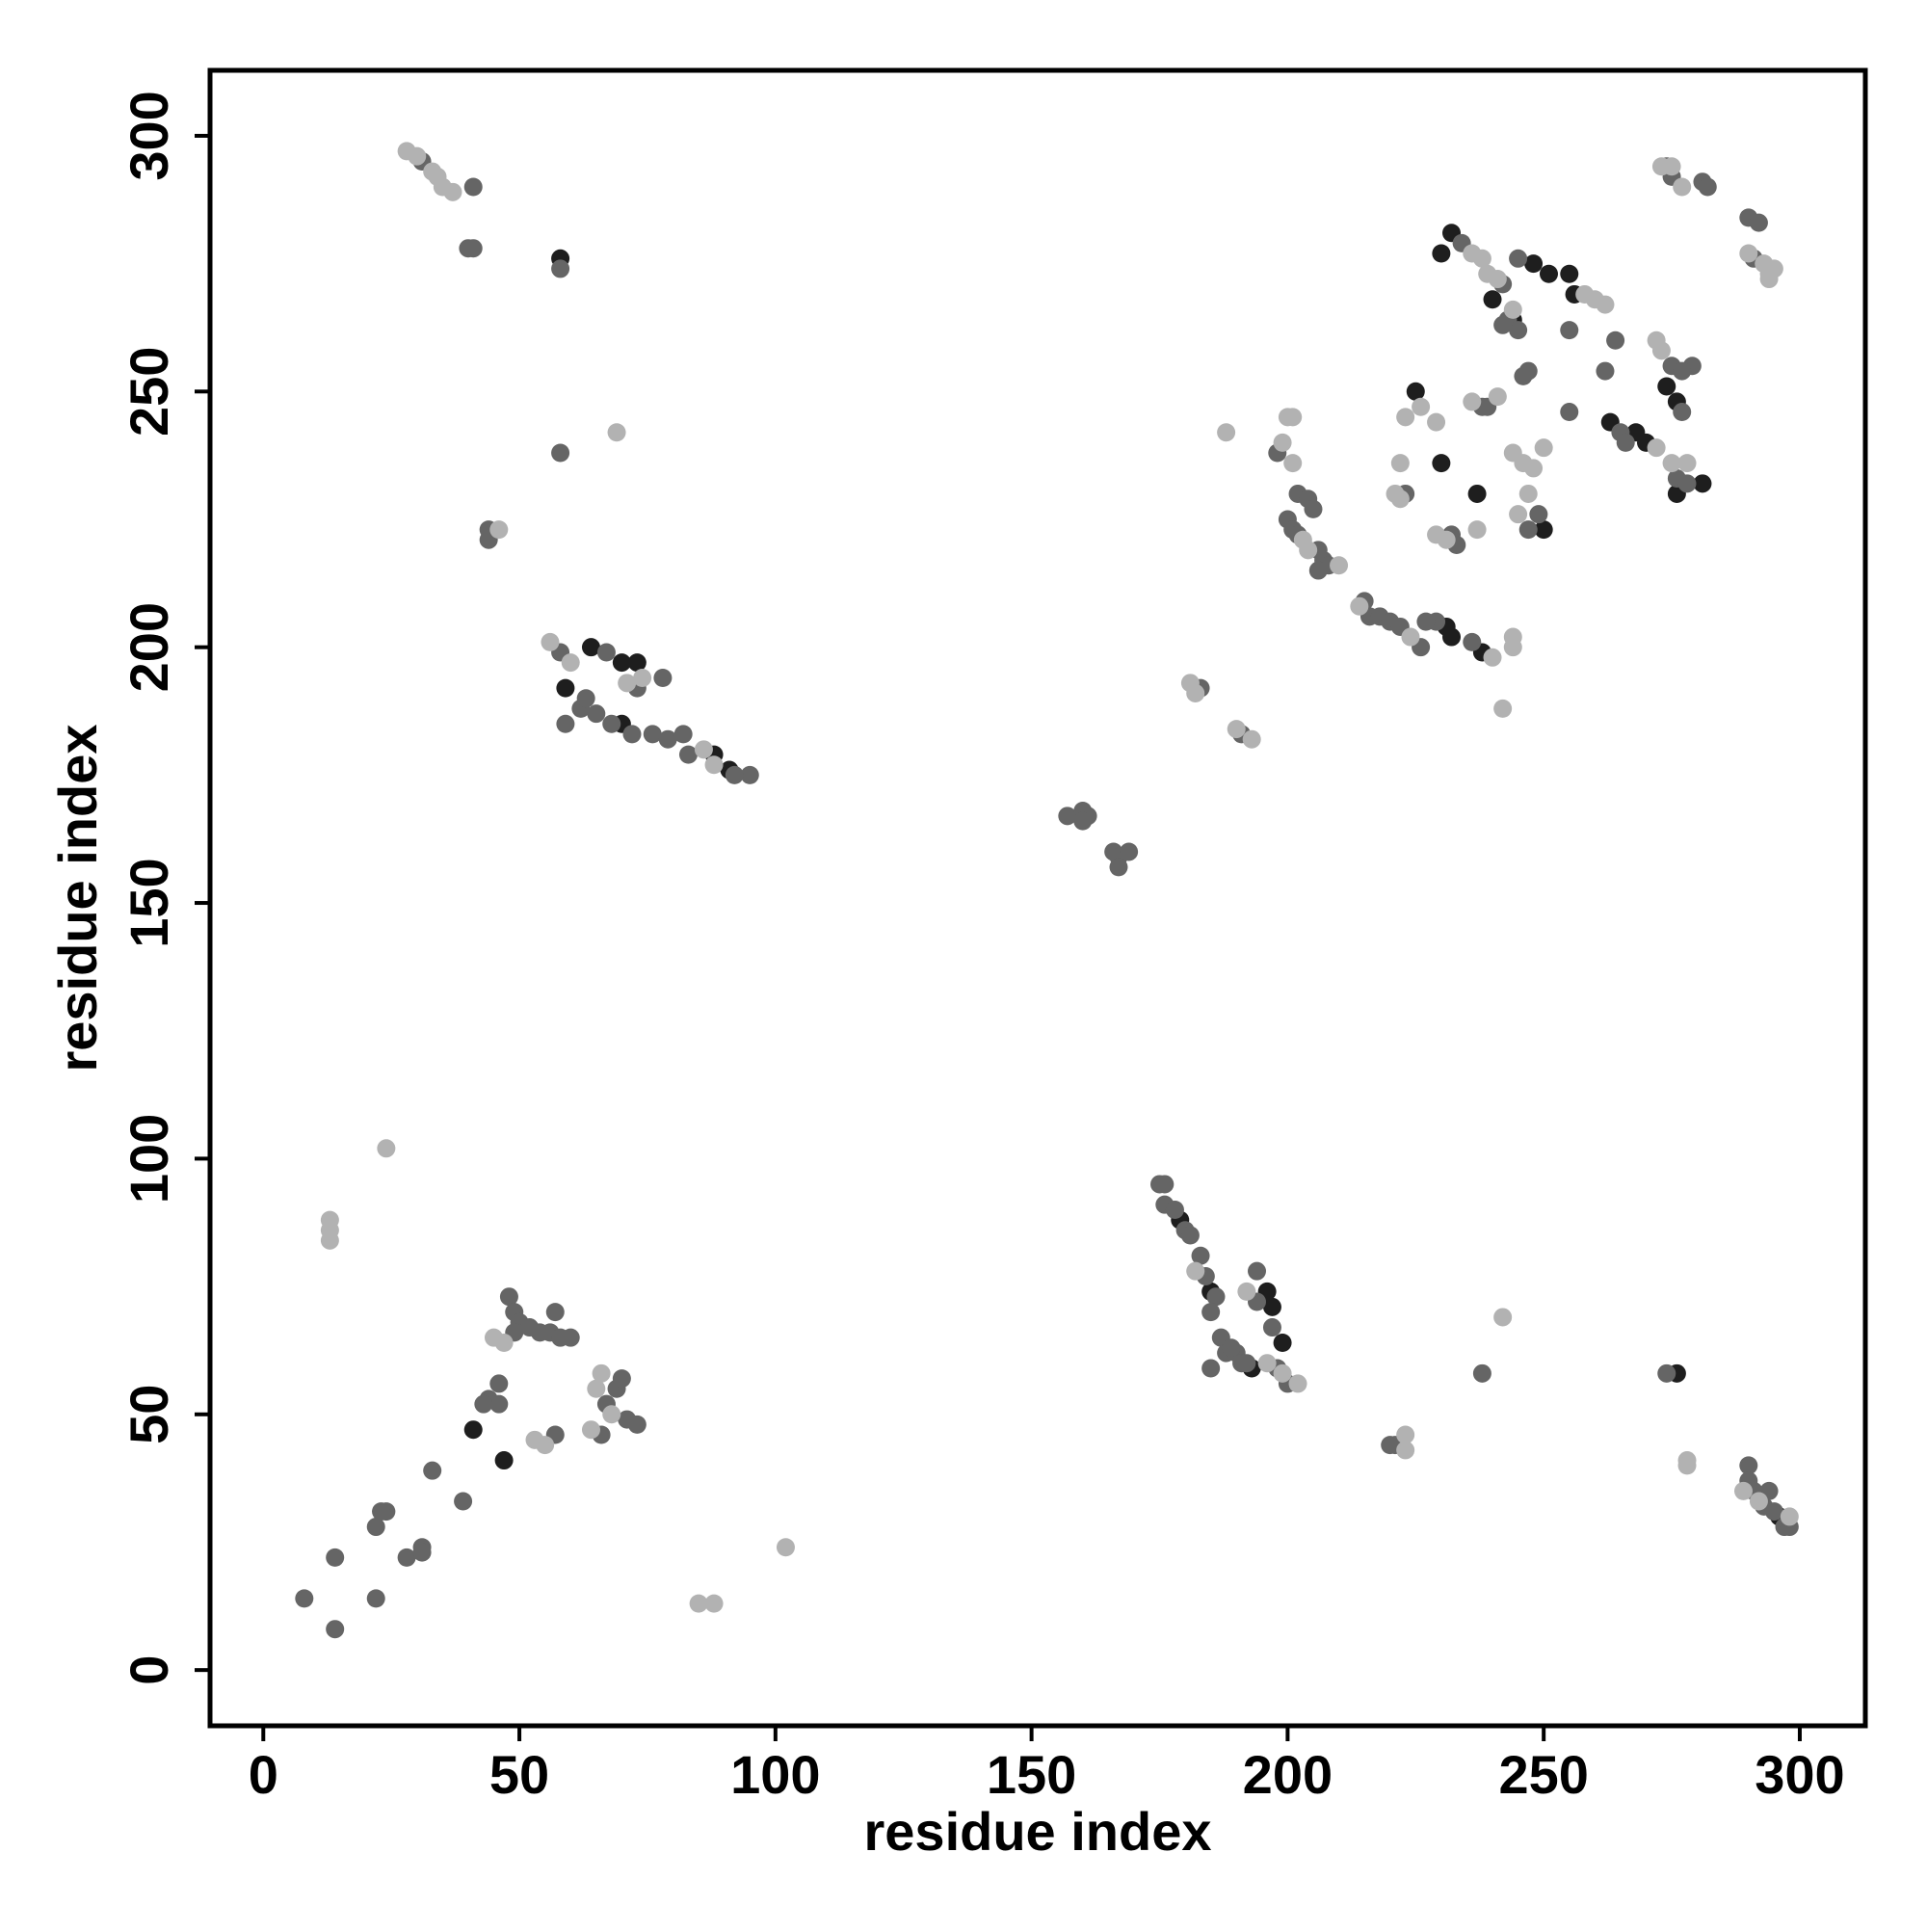  Describe the element at coordinates (78, 898) in the screenshot. I see `y-axis-title: residue index` at that location.